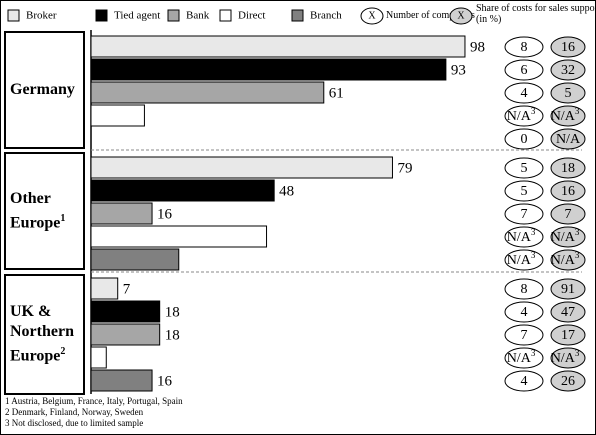 Image resolution: width=596 pixels, height=435 pixels. I want to click on category-text: Other Europe1, so click(46, 211).